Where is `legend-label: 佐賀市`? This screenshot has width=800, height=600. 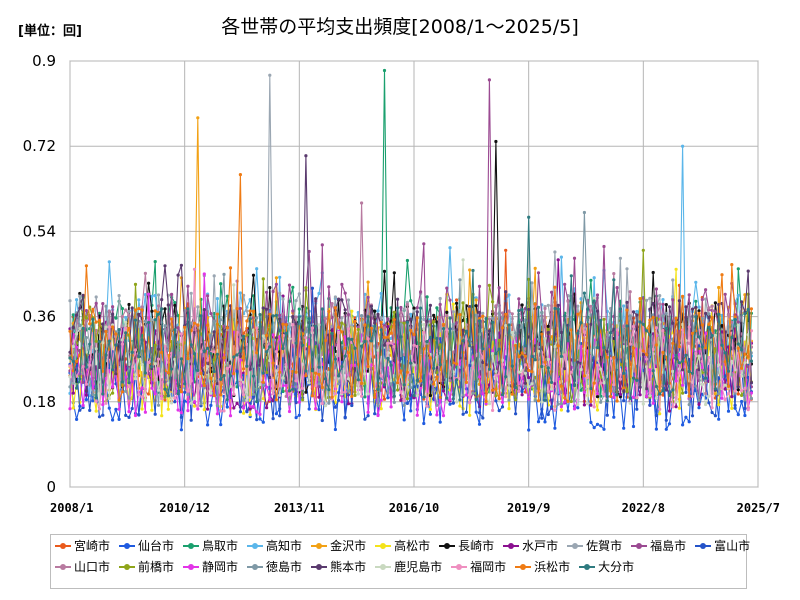 legend-label: 佐賀市 is located at coordinates (604, 546).